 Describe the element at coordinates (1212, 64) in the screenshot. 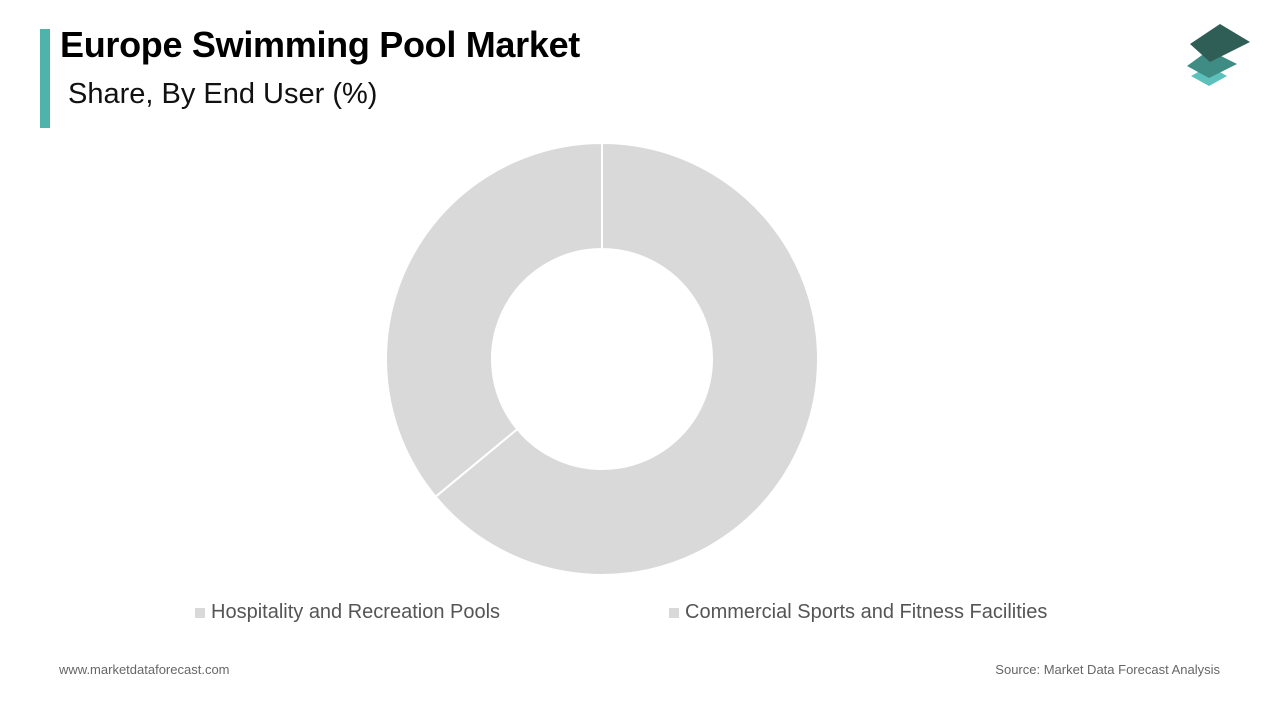

I see `logo-layer-middle` at that location.